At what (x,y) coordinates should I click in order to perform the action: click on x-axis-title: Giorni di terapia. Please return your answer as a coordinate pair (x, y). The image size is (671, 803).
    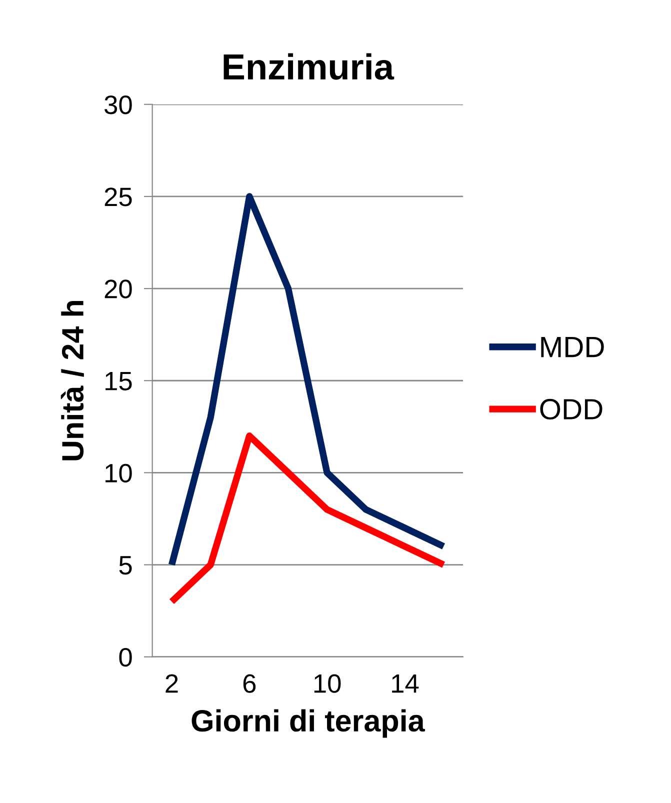
    Looking at the image, I should click on (309, 723).